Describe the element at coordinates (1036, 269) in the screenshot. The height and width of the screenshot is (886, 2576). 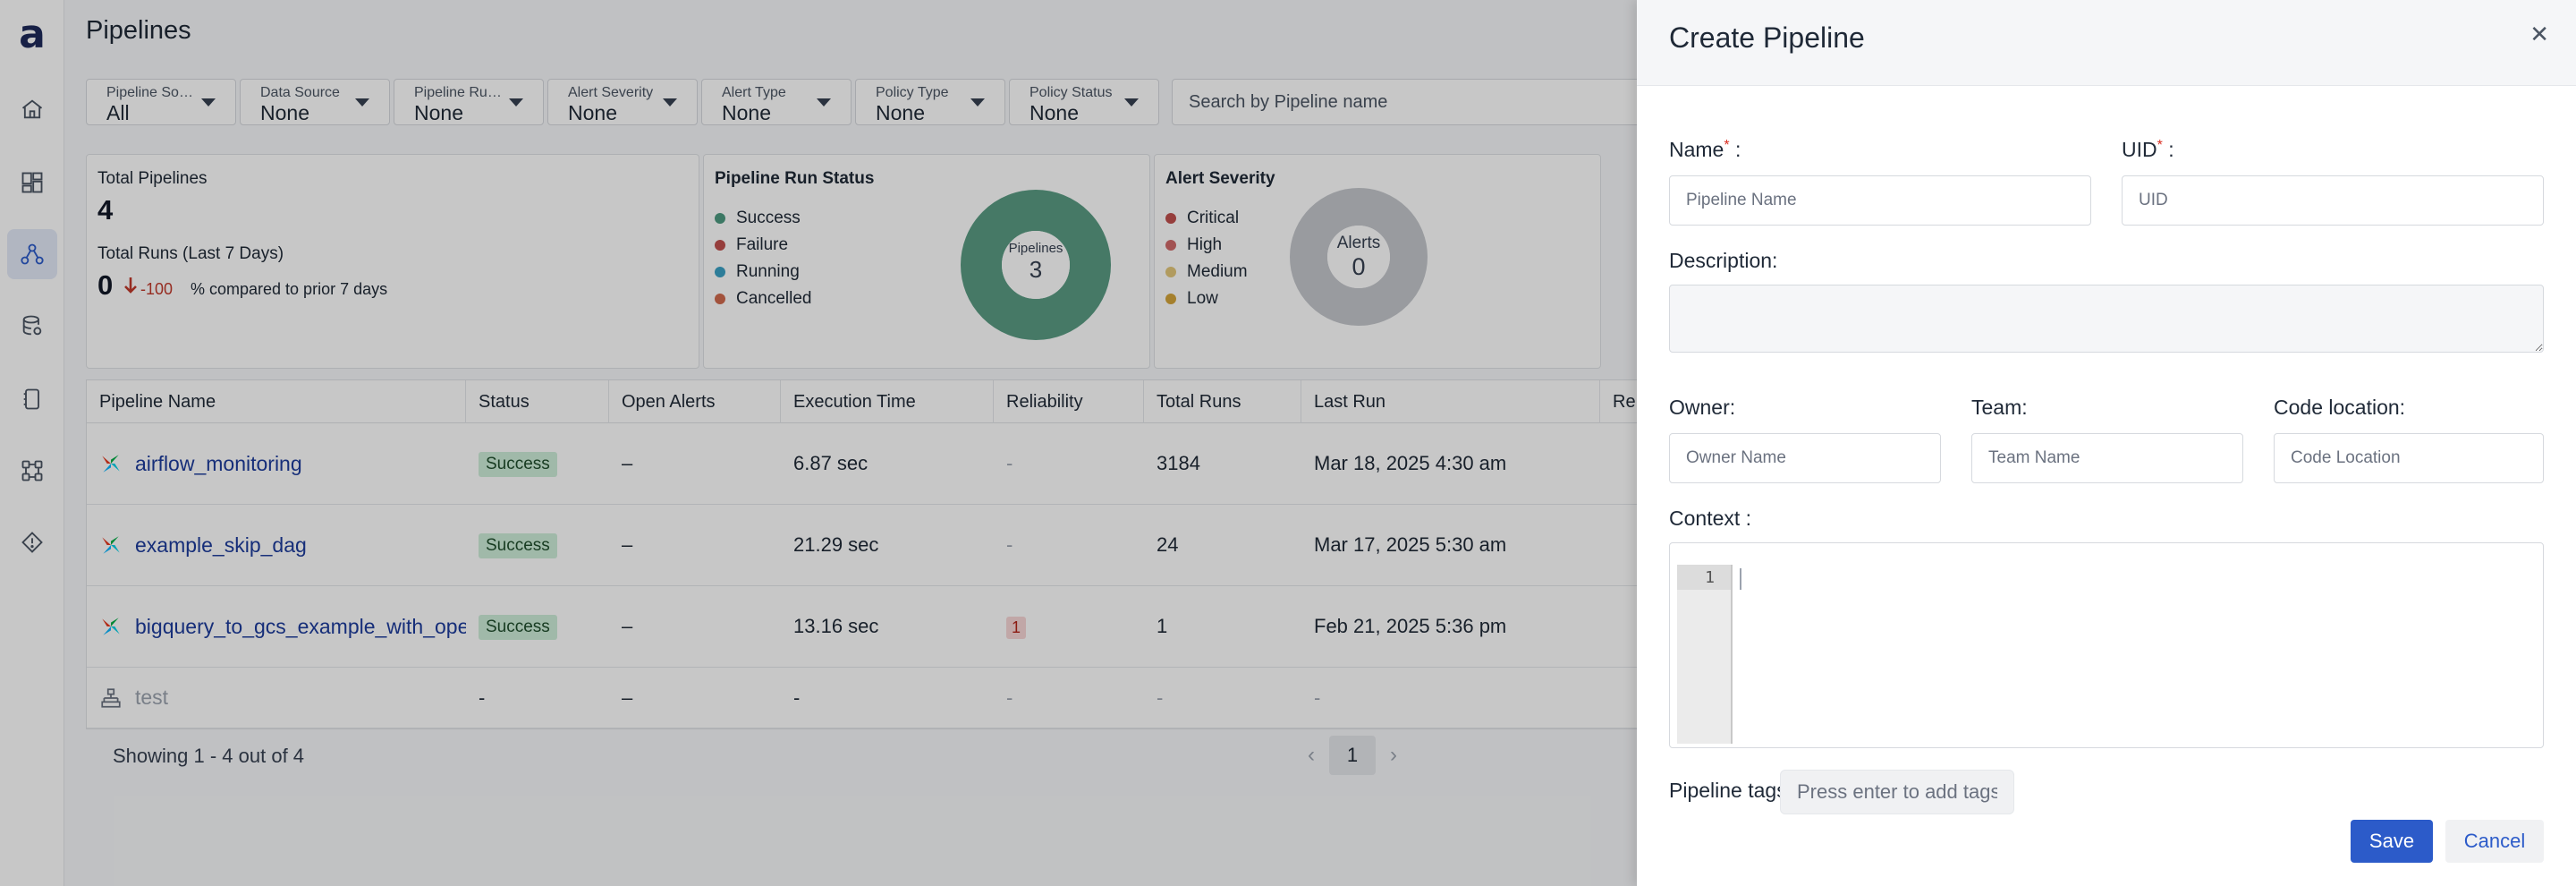
I see `donut-center-value: 3` at that location.